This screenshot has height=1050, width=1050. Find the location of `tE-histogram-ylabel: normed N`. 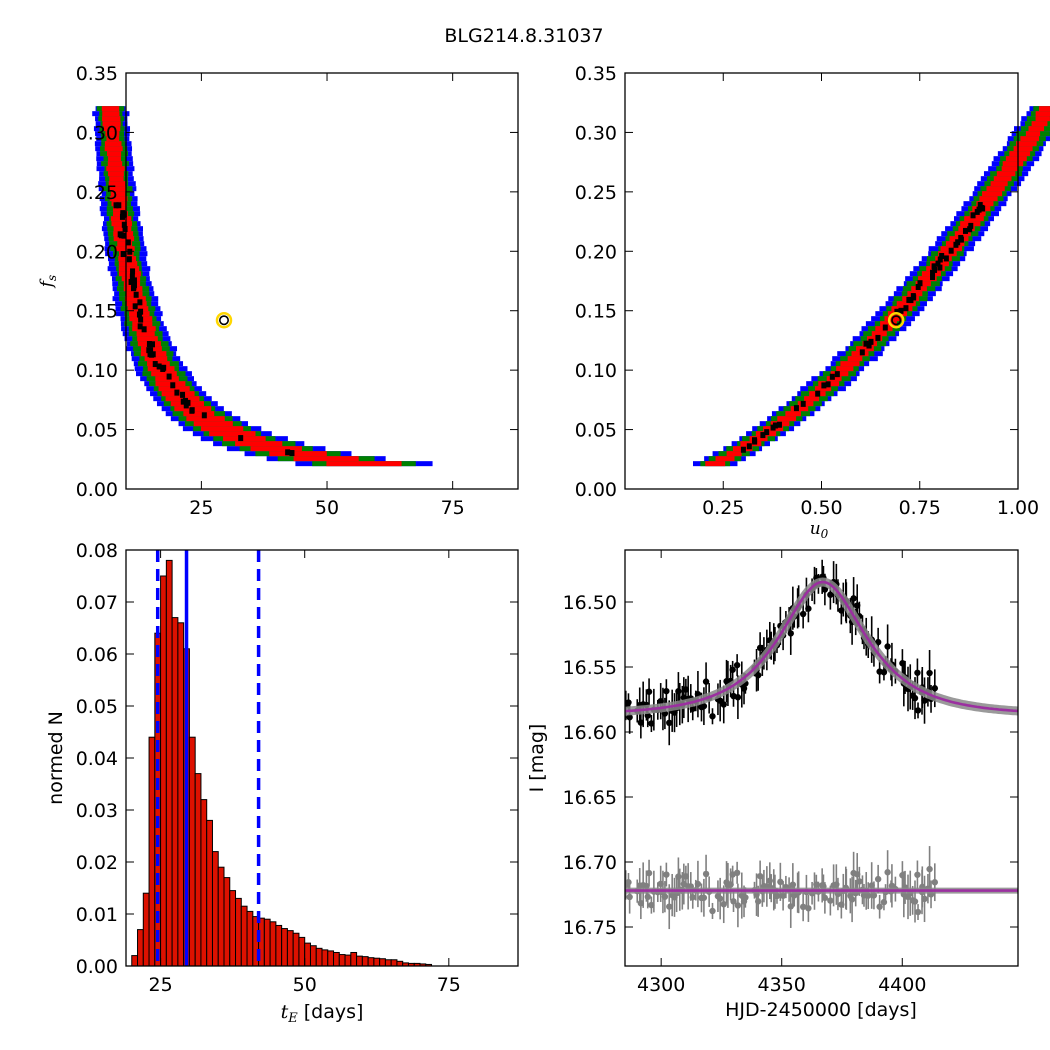

tE-histogram-ylabel: normed N is located at coordinates (56, 758).